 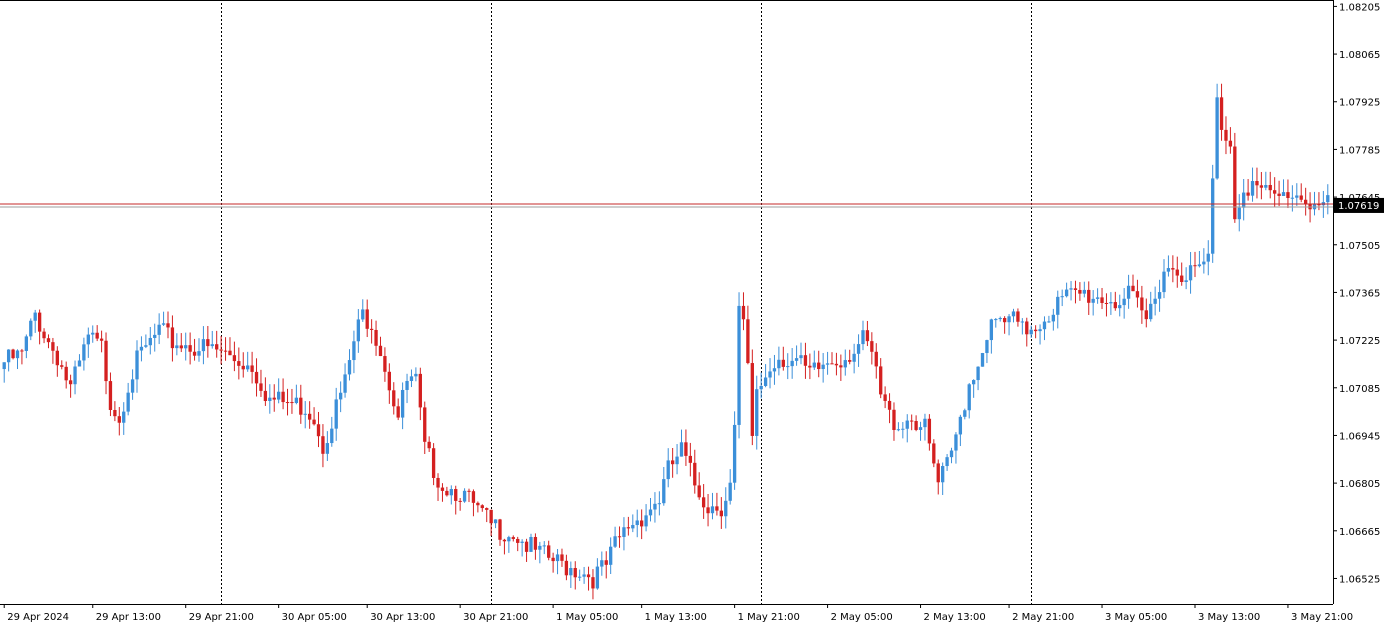 What do you see at coordinates (1359, 579) in the screenshot?
I see `y-tick-label: 1.06525` at bounding box center [1359, 579].